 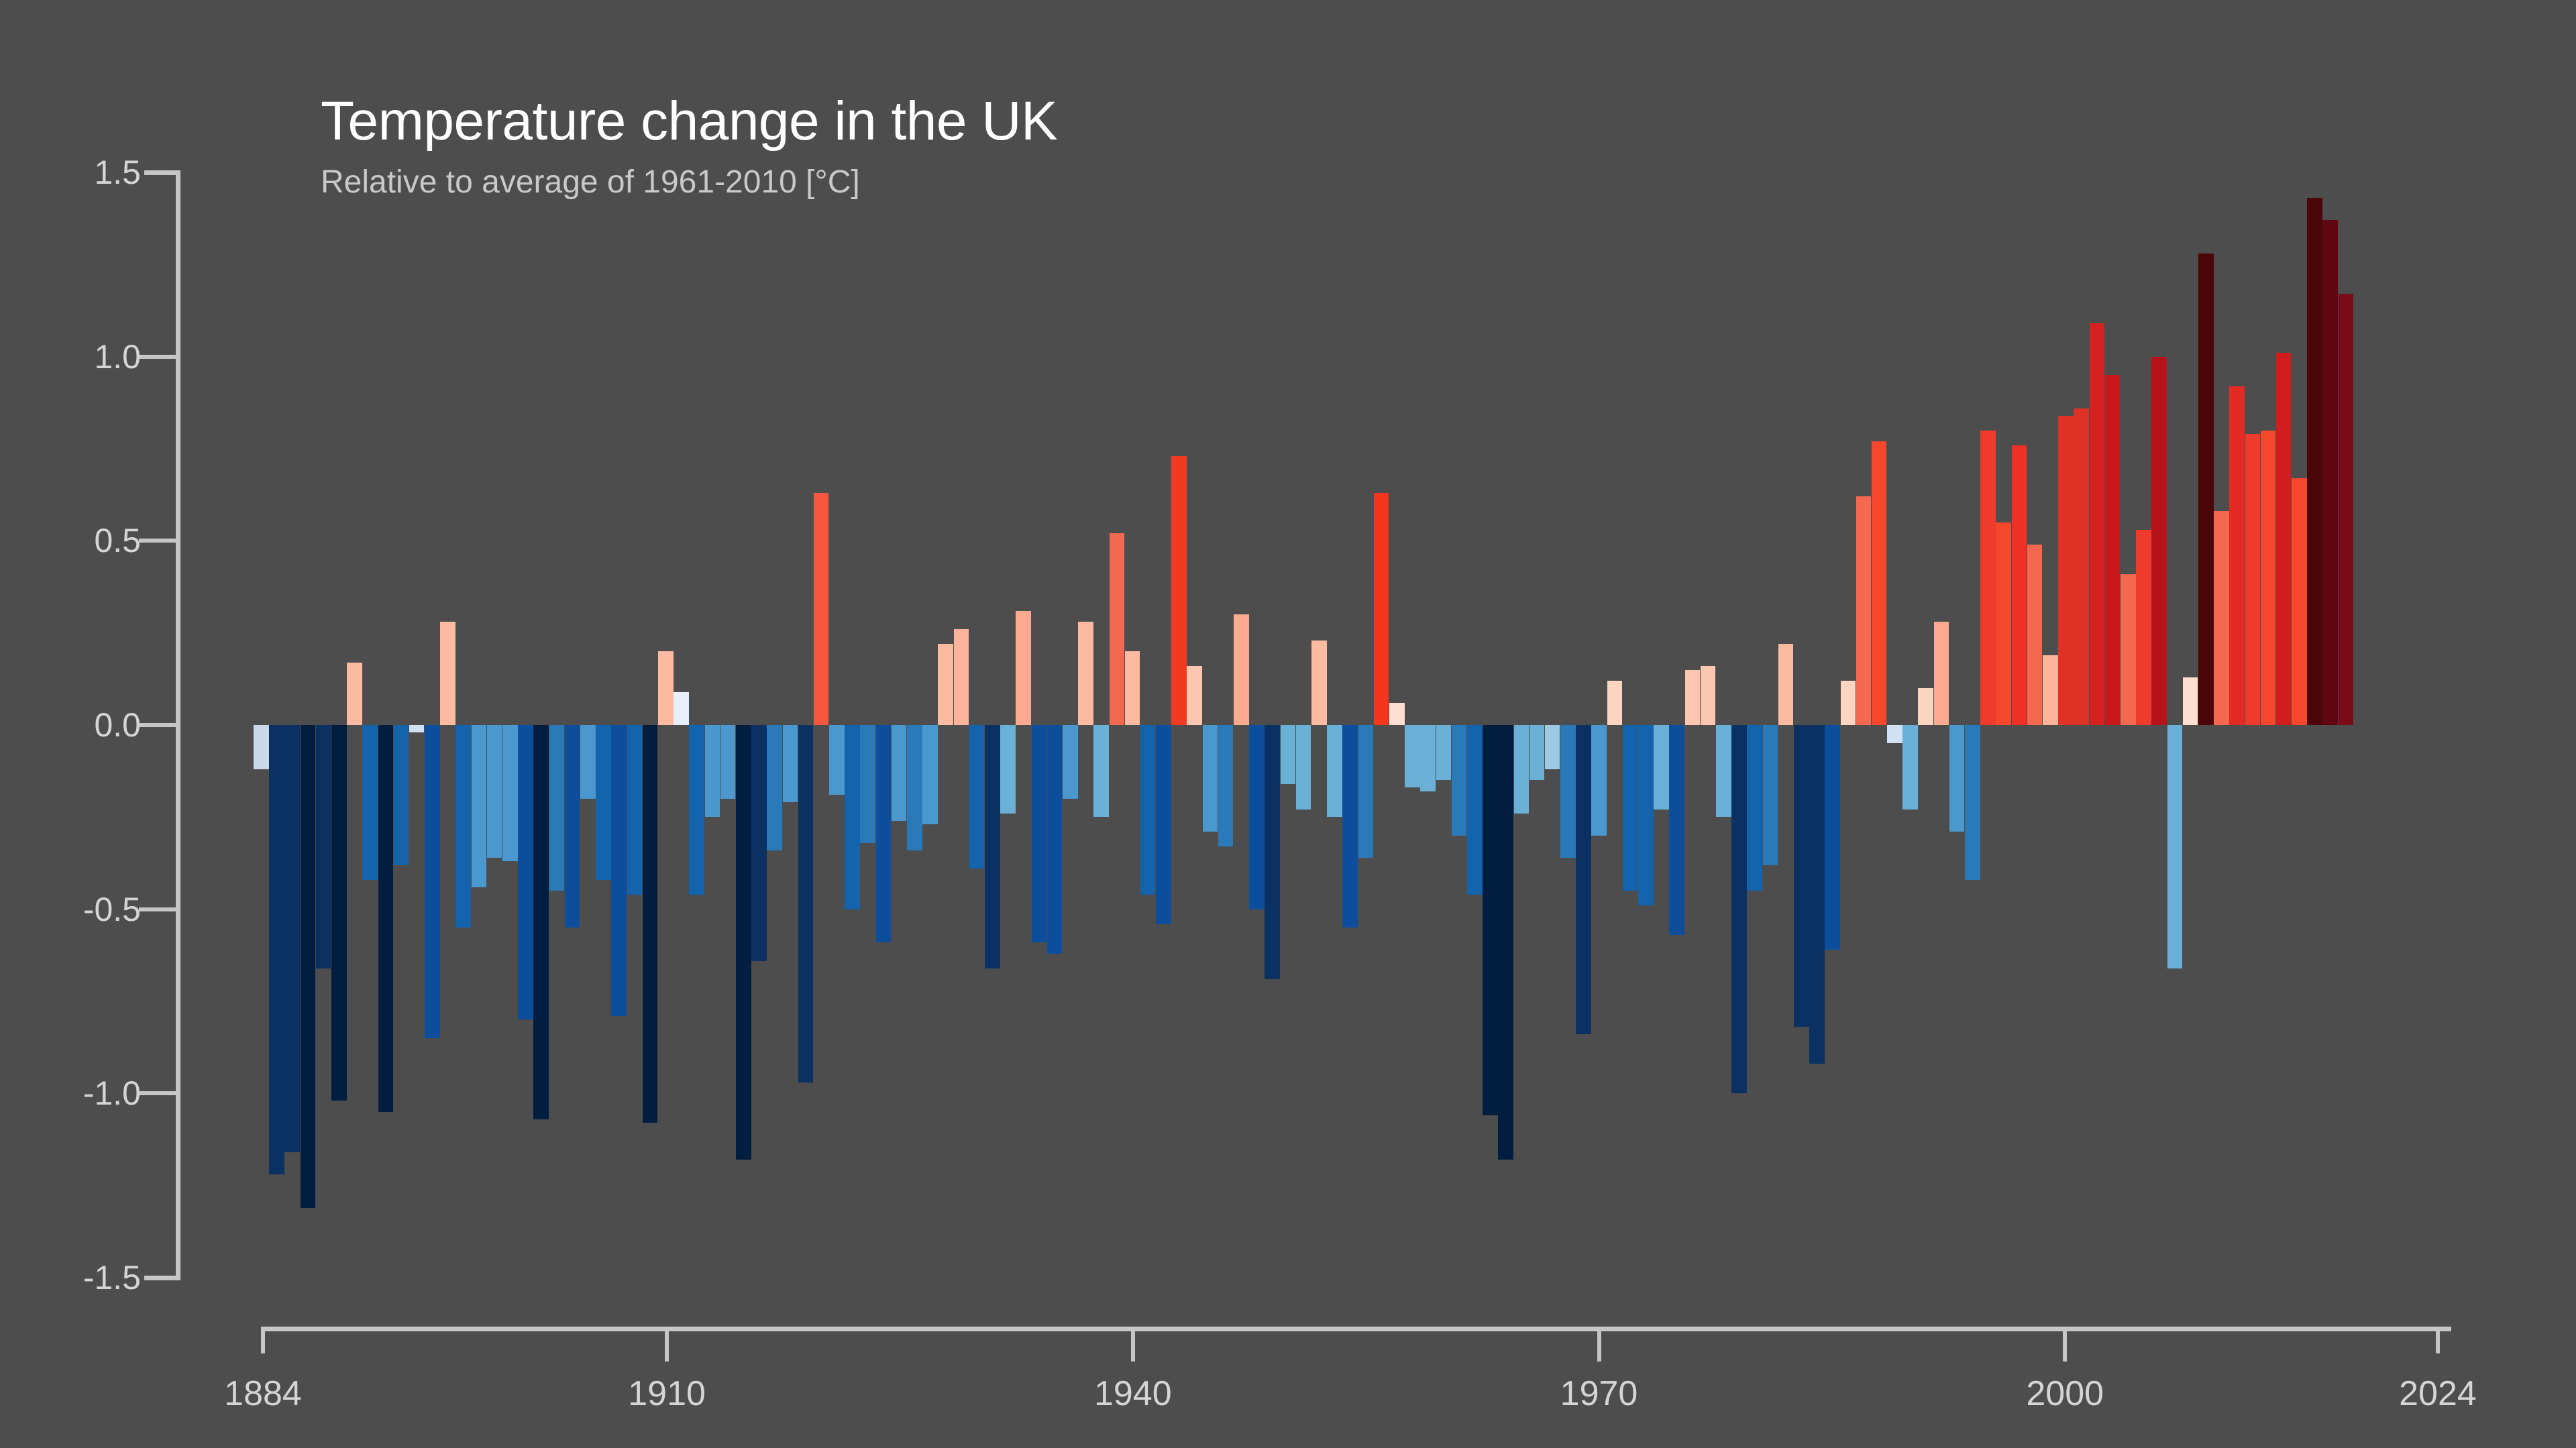 I want to click on bar-1918, so click(x=790, y=764).